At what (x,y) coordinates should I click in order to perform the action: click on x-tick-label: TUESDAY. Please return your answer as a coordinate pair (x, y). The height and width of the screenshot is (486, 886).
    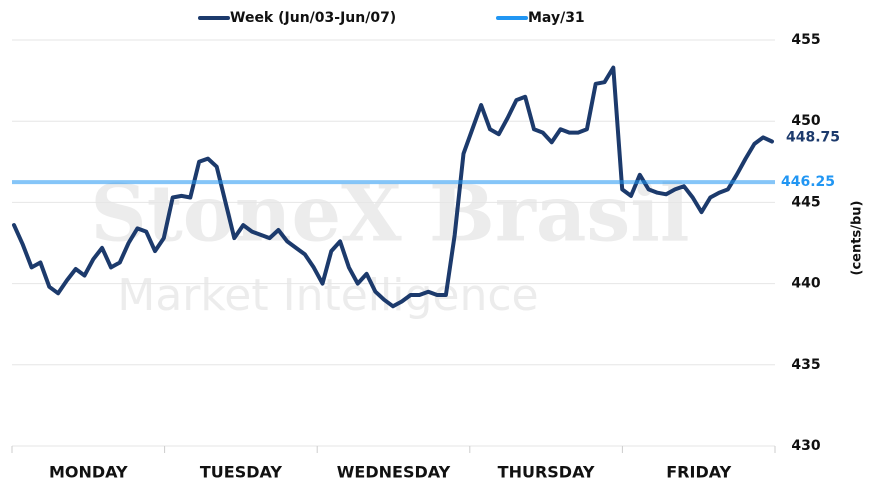
    Looking at the image, I should click on (241, 472).